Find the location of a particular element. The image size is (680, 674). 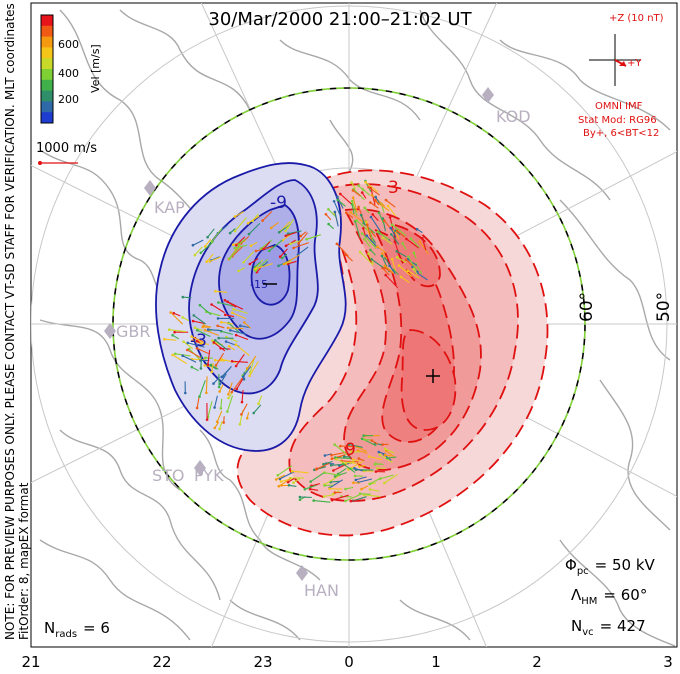

station-sto: STO is located at coordinates (168, 475).